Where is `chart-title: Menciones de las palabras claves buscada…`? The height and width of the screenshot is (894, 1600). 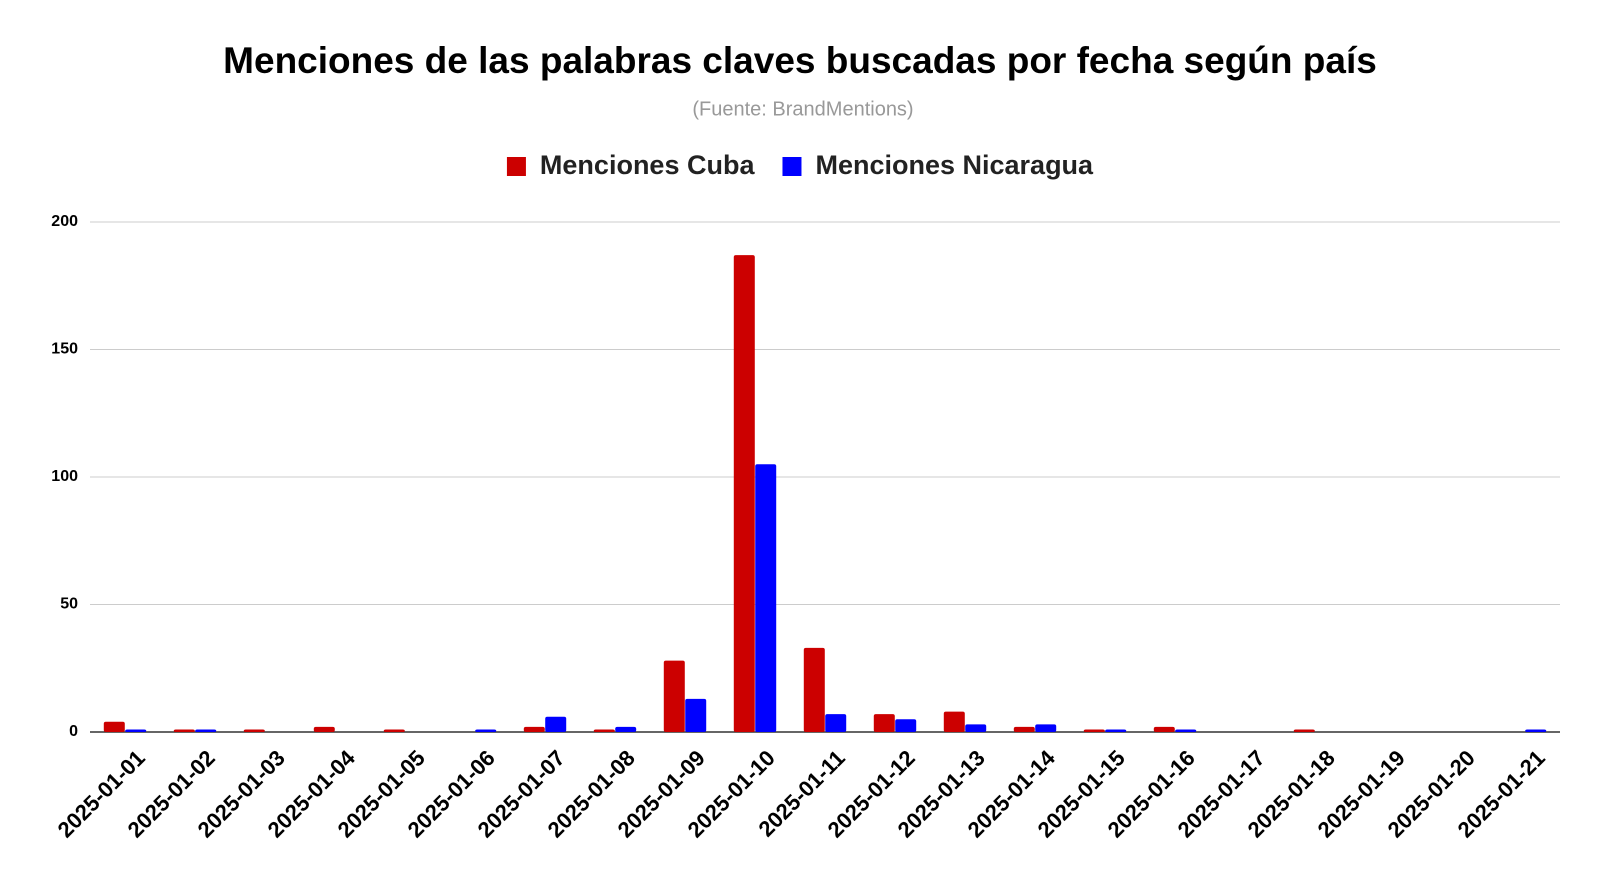
chart-title: Menciones de las palabras claves buscada… is located at coordinates (800, 60).